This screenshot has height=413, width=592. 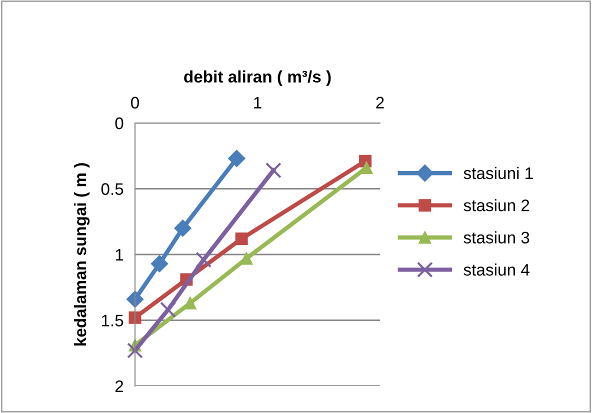 I want to click on y-tick-label: 1, so click(x=120, y=255).